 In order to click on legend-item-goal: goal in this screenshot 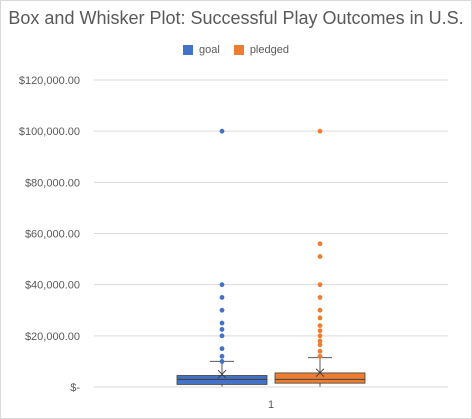, I will do `click(201, 50)`.